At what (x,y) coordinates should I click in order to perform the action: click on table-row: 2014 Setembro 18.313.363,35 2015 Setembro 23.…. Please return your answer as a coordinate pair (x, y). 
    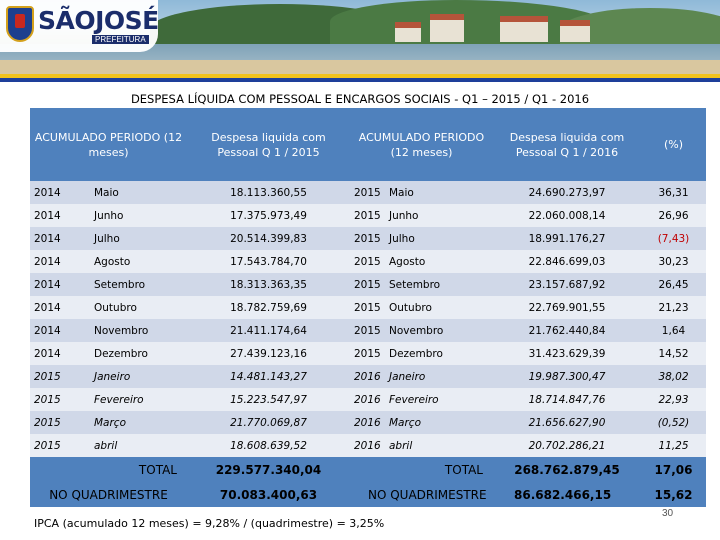
    Looking at the image, I should click on (368, 284).